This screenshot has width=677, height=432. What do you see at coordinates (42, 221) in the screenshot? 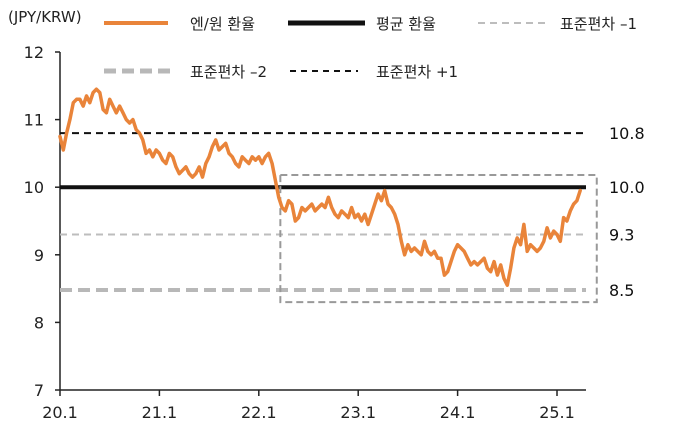
I see `y-axis-ticks: 7 8 9 10 11 12` at bounding box center [42, 221].